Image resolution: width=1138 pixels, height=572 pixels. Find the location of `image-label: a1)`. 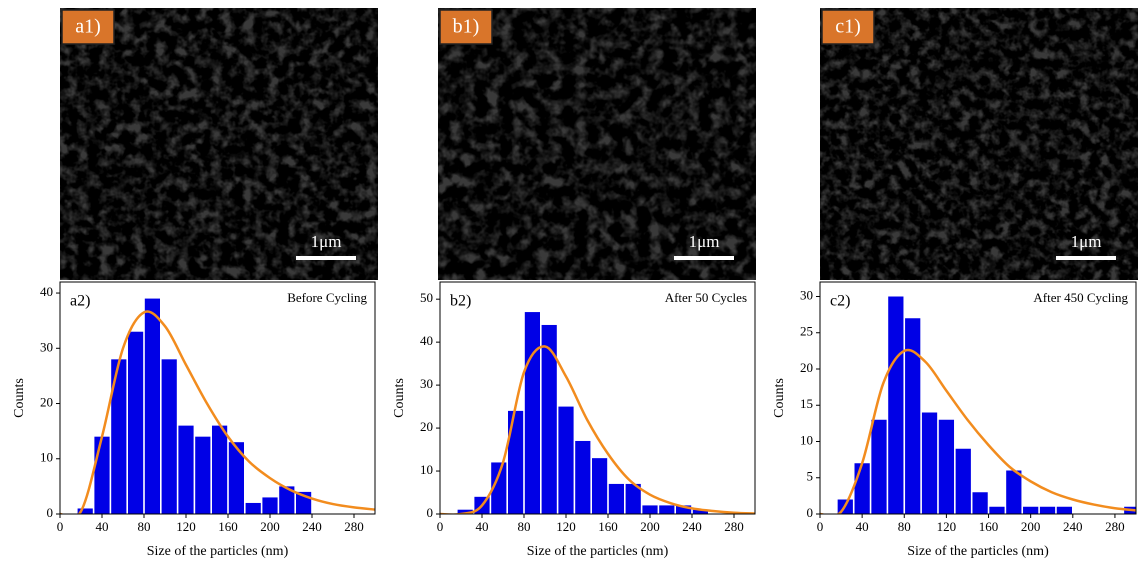

image-label: a1) is located at coordinates (88, 27).